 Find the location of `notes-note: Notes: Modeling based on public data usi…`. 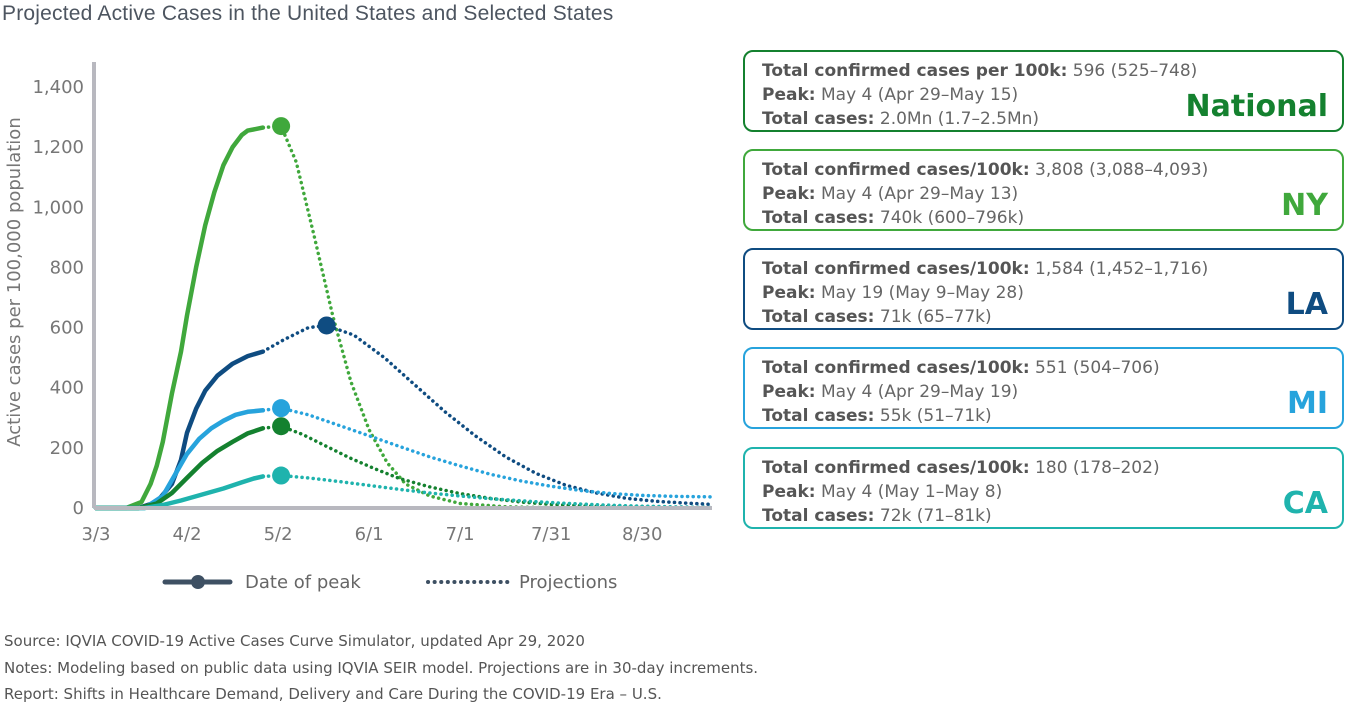

notes-note: Notes: Modeling based on public data usi… is located at coordinates (381, 667).